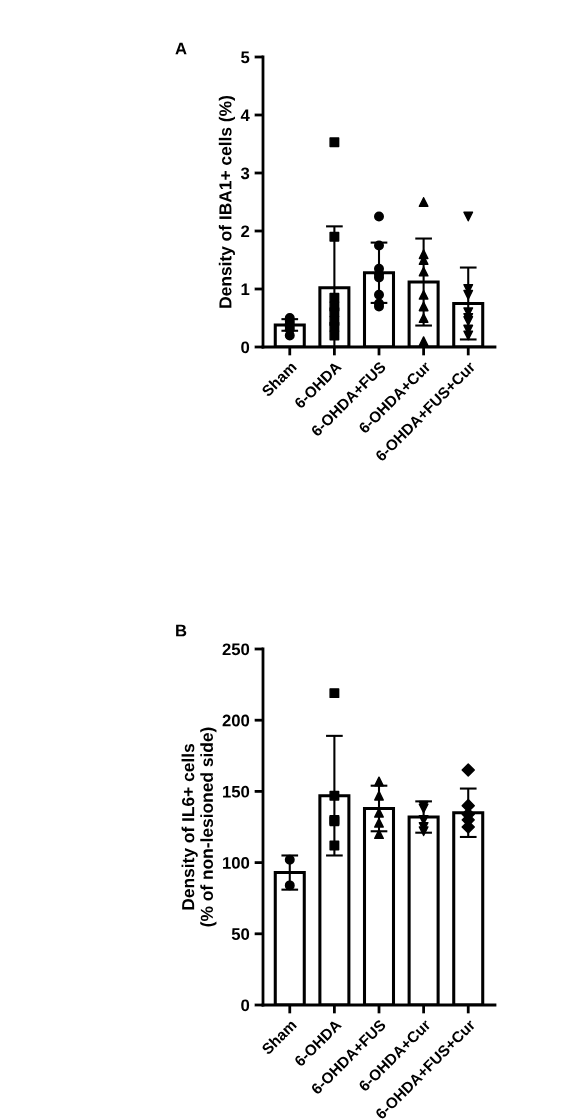 The height and width of the screenshot is (1120, 566). I want to click on y-tick-label: 50, so click(240, 934).